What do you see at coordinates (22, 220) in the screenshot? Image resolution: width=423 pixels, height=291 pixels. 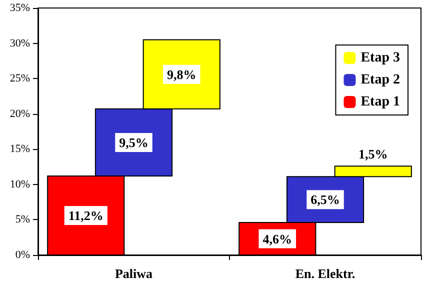 I see `y-tick-label: 5%` at bounding box center [22, 220].